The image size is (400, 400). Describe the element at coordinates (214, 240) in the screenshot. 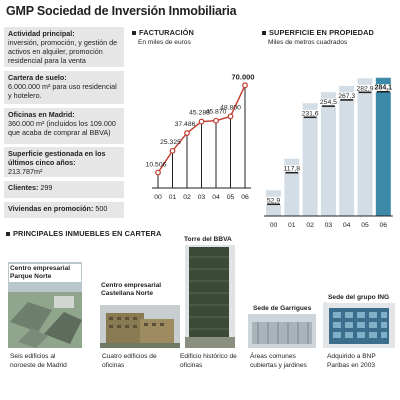

I see `building-name-torre-bbva: Torre del BBVA` at that location.